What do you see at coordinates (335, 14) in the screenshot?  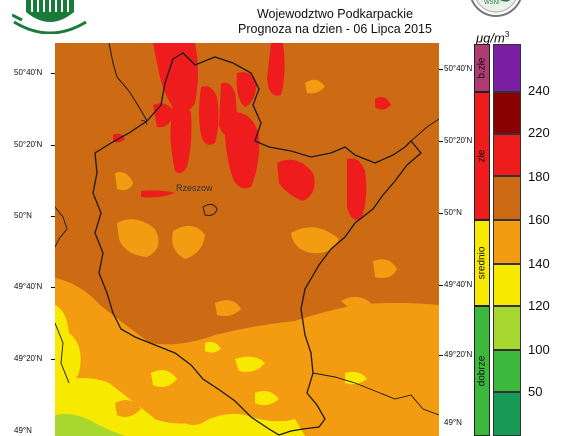 I see `map-title: Wojewodztwo Podkarpackie` at bounding box center [335, 14].